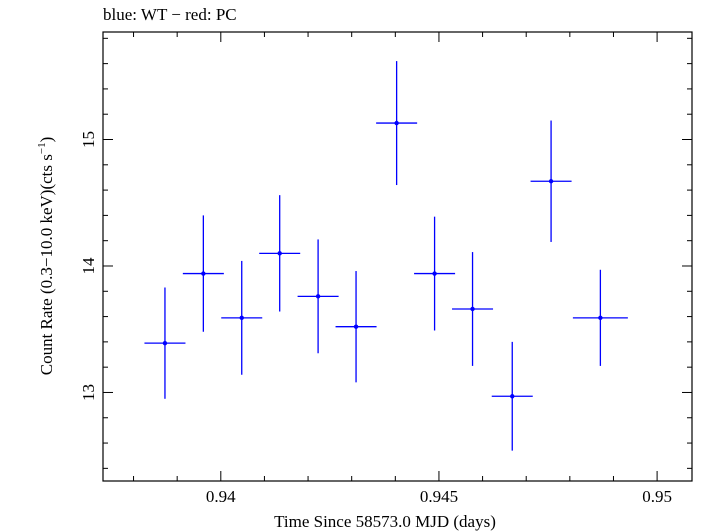 The width and height of the screenshot is (721, 532). I want to click on x-tick-label: 0.945, so click(439, 496).